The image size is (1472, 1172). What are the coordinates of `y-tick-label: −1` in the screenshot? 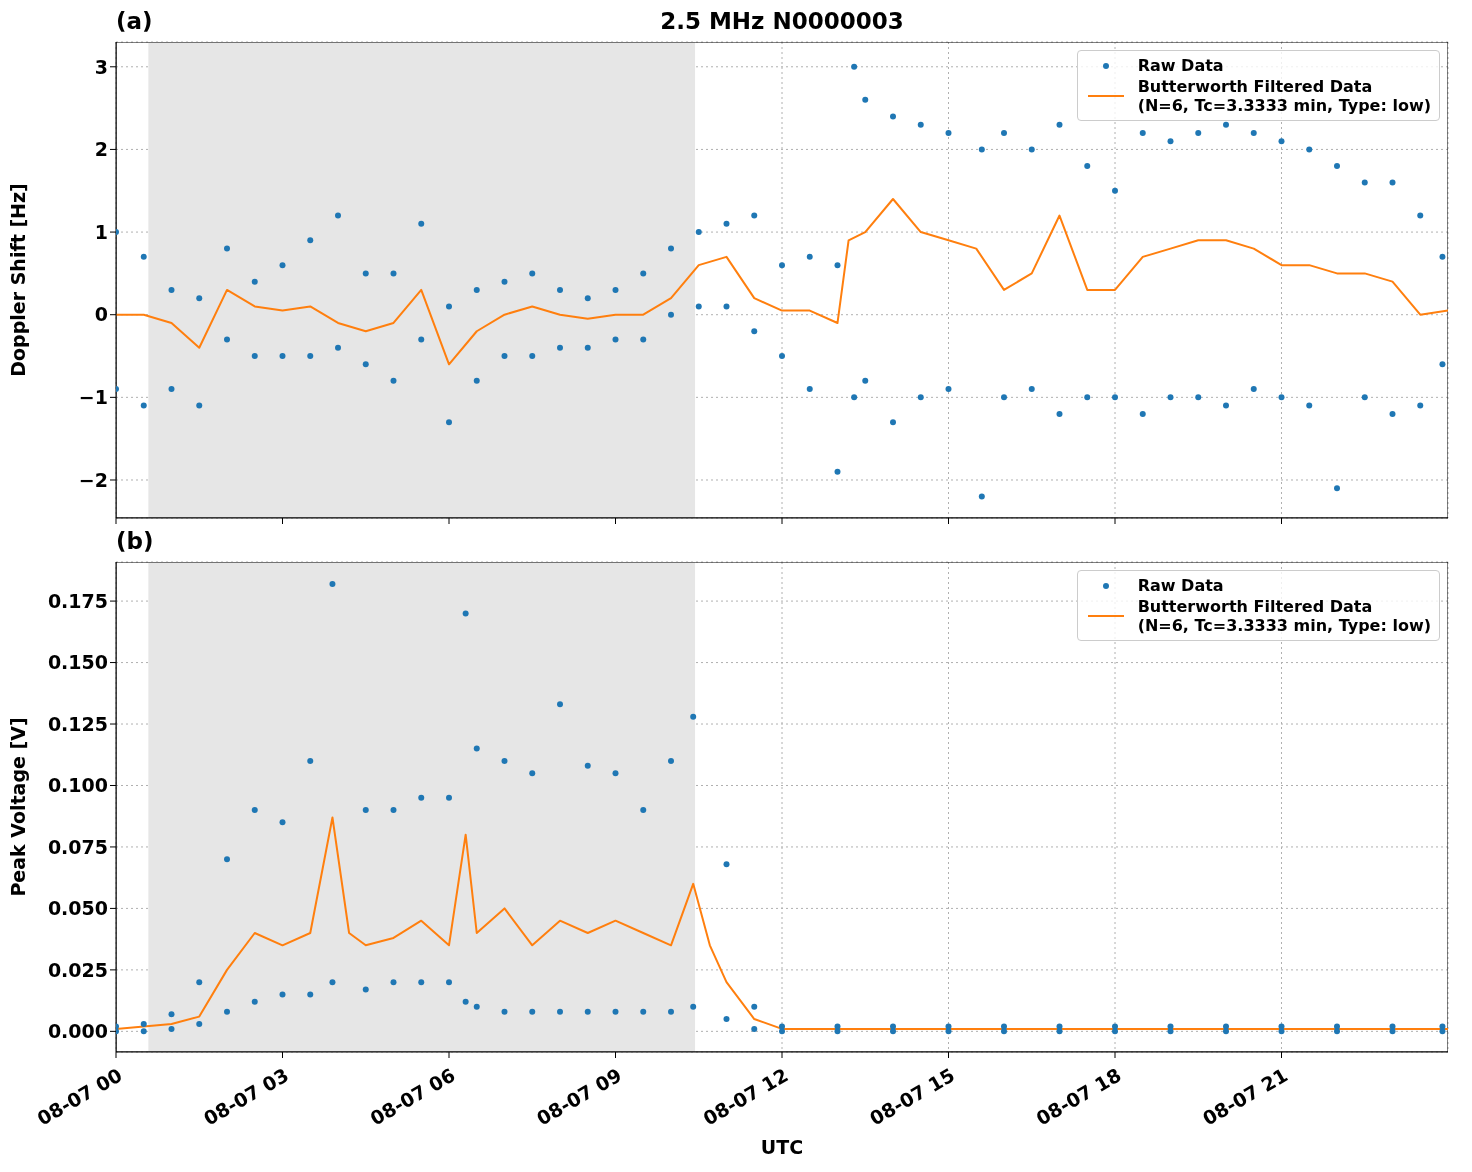 It's located at (93, 397).